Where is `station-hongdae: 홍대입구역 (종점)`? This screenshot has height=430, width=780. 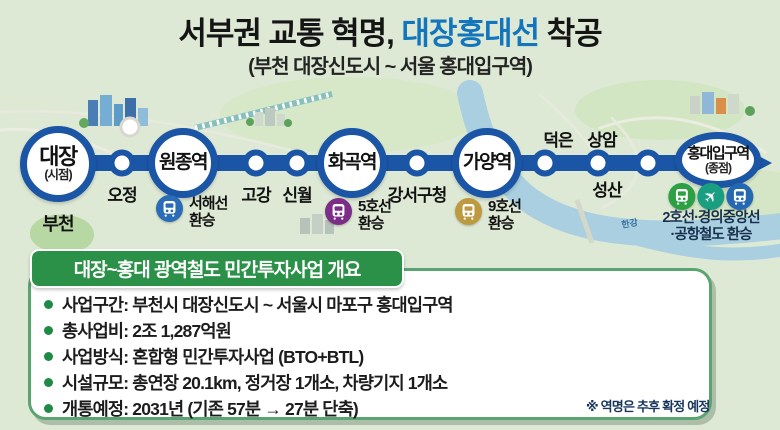 station-hongdae: 홍대입구역 (종점) is located at coordinates (718, 160).